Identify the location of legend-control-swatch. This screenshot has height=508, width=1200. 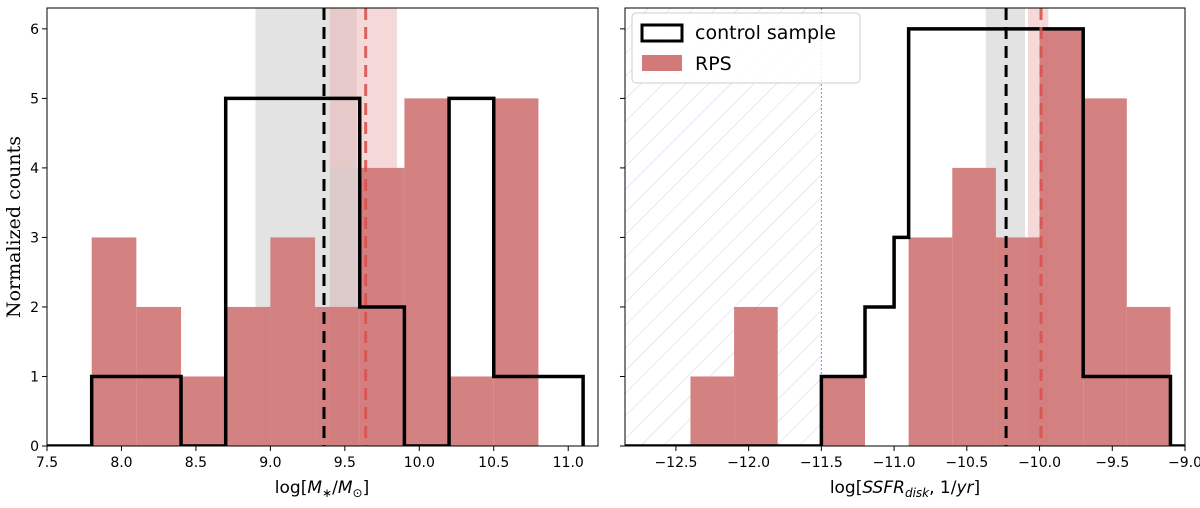
(662, 33).